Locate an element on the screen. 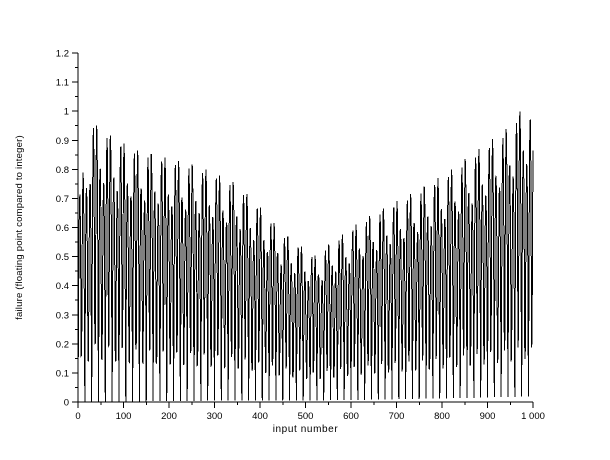 This screenshot has width=610, height=460. x-tick-label: 700 is located at coordinates (397, 416).